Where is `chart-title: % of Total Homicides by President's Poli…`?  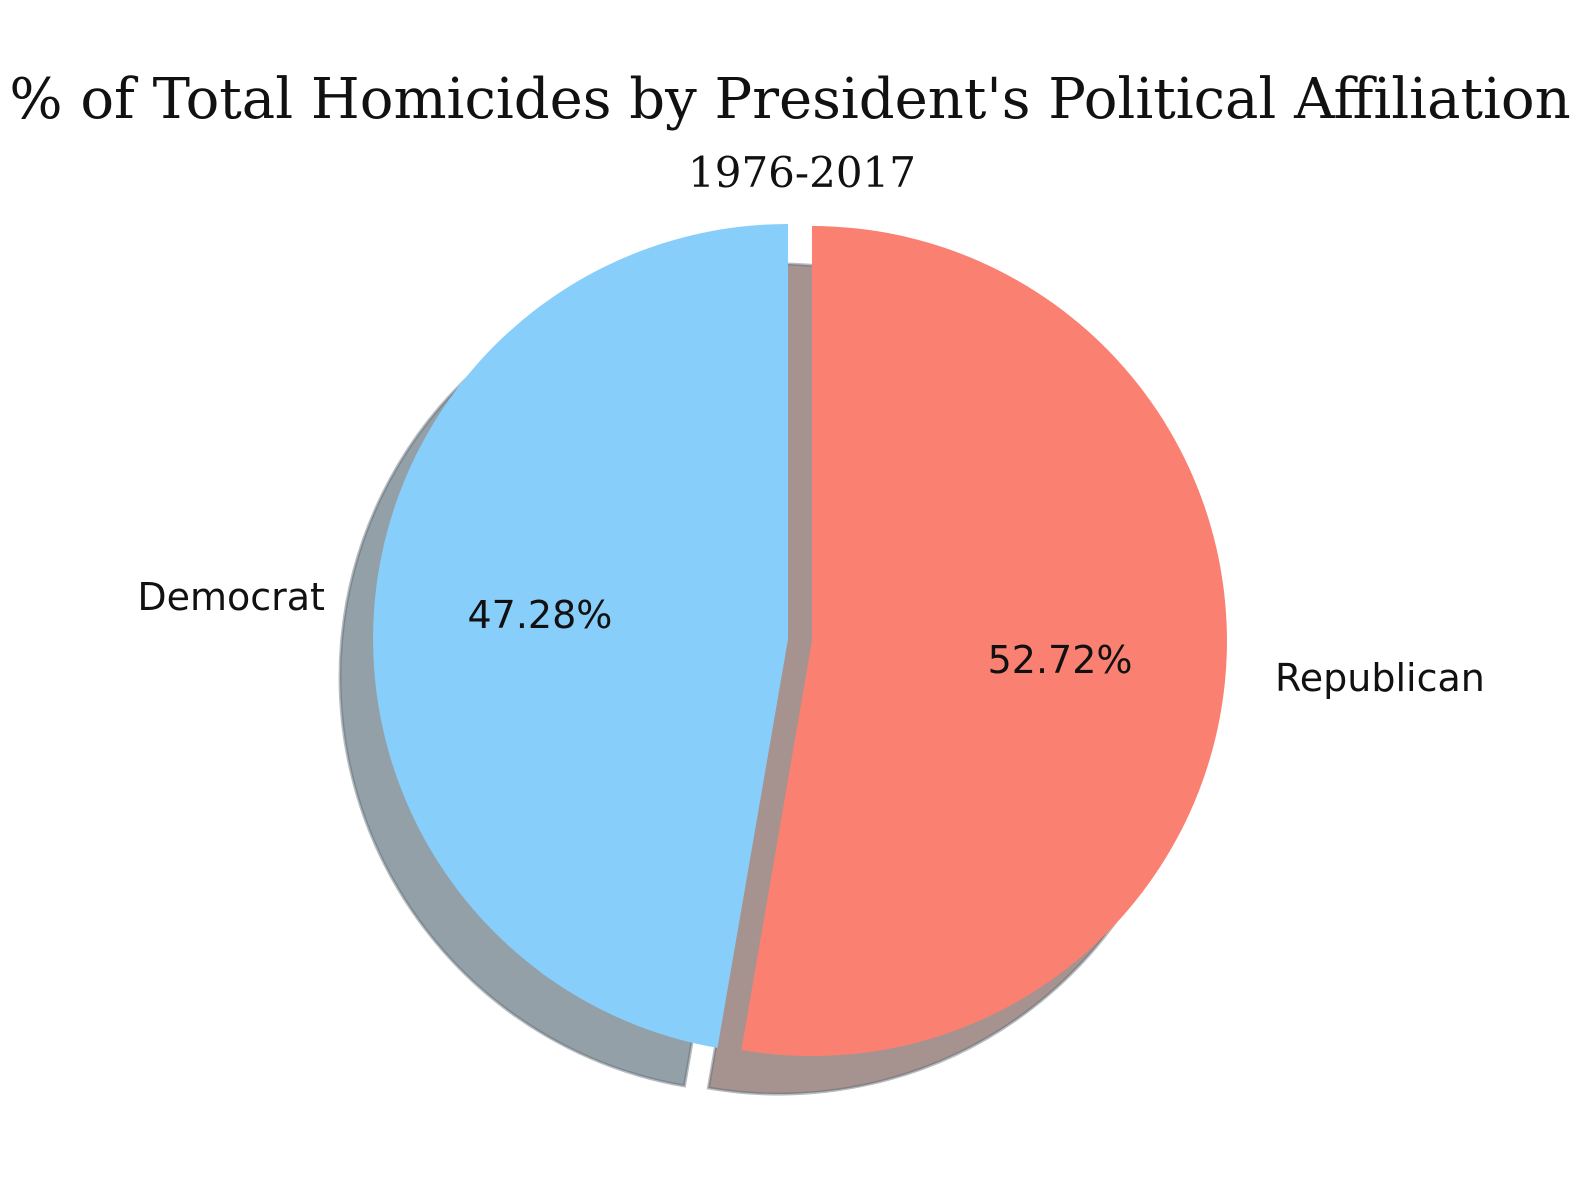
chart-title: % of Total Homicides by President's Poli… is located at coordinates (789, 99).